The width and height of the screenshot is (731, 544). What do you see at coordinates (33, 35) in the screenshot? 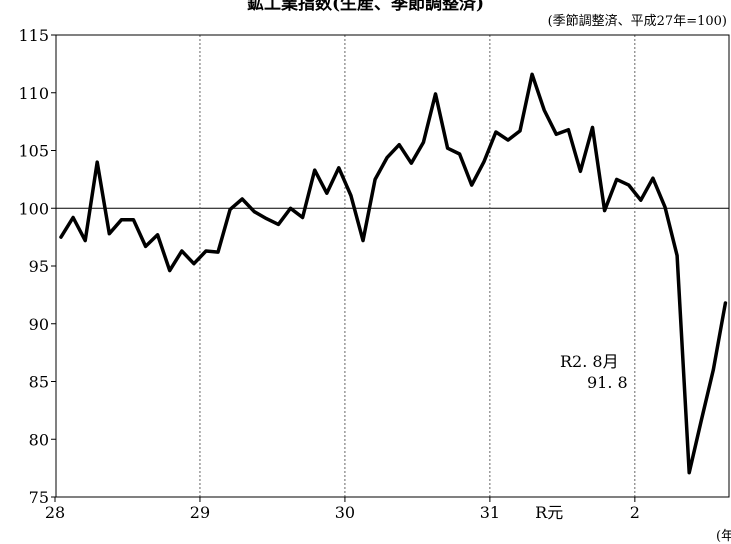
I see `y-tick-label: 115` at bounding box center [33, 35].